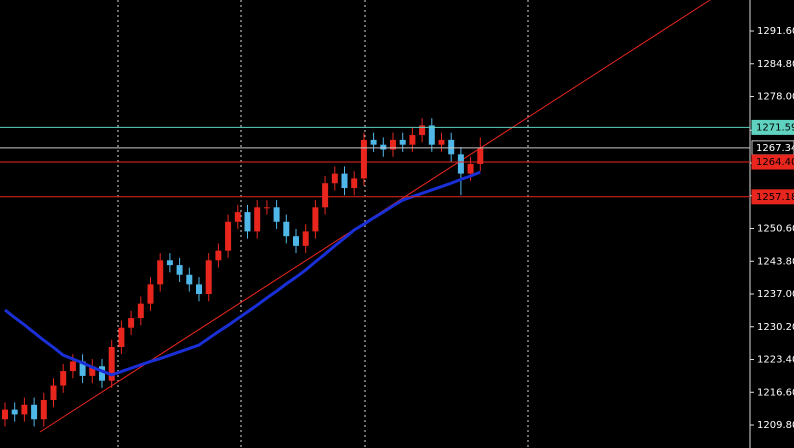  What do you see at coordinates (775, 197) in the screenshot?
I see `price-label: 1257.18` at bounding box center [775, 197].